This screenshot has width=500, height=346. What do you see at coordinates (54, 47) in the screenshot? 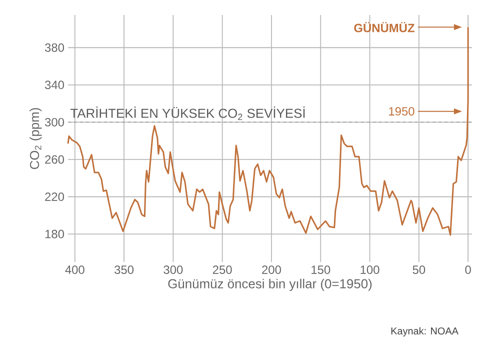
I see `y-tick-label: 380` at bounding box center [54, 47].